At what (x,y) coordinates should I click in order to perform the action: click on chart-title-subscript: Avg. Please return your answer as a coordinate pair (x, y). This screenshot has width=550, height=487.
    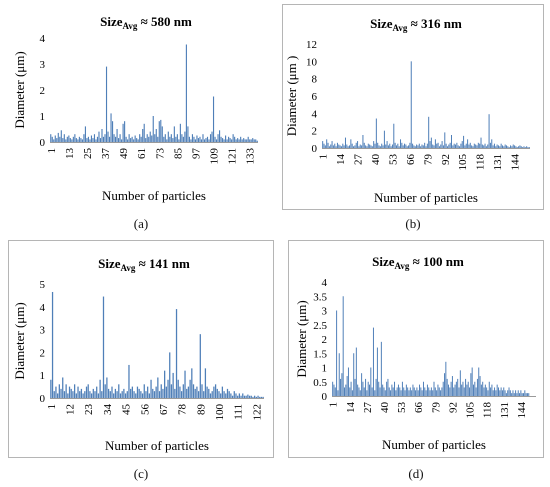
    Looking at the image, I should click on (402, 266).